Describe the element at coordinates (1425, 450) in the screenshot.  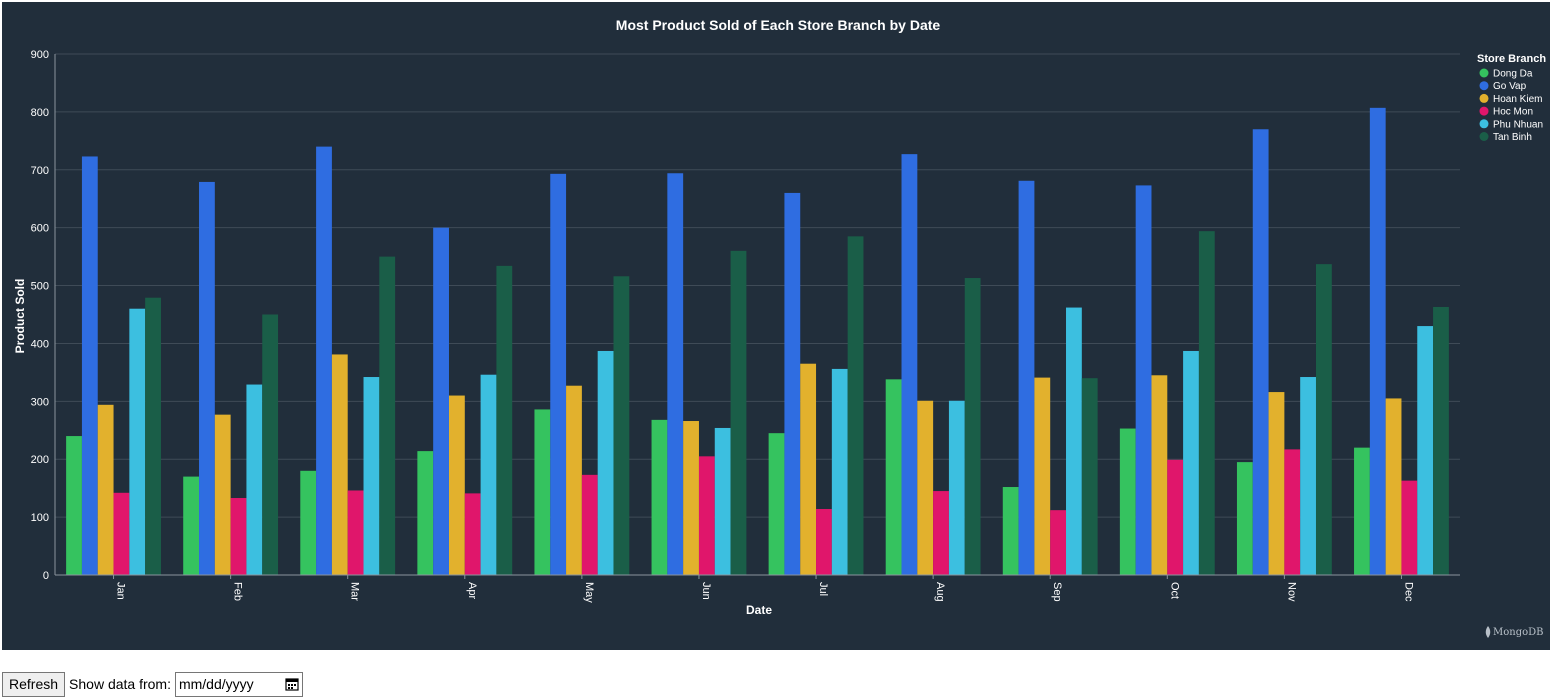
I see `bar-phu-nhuan-dec` at that location.